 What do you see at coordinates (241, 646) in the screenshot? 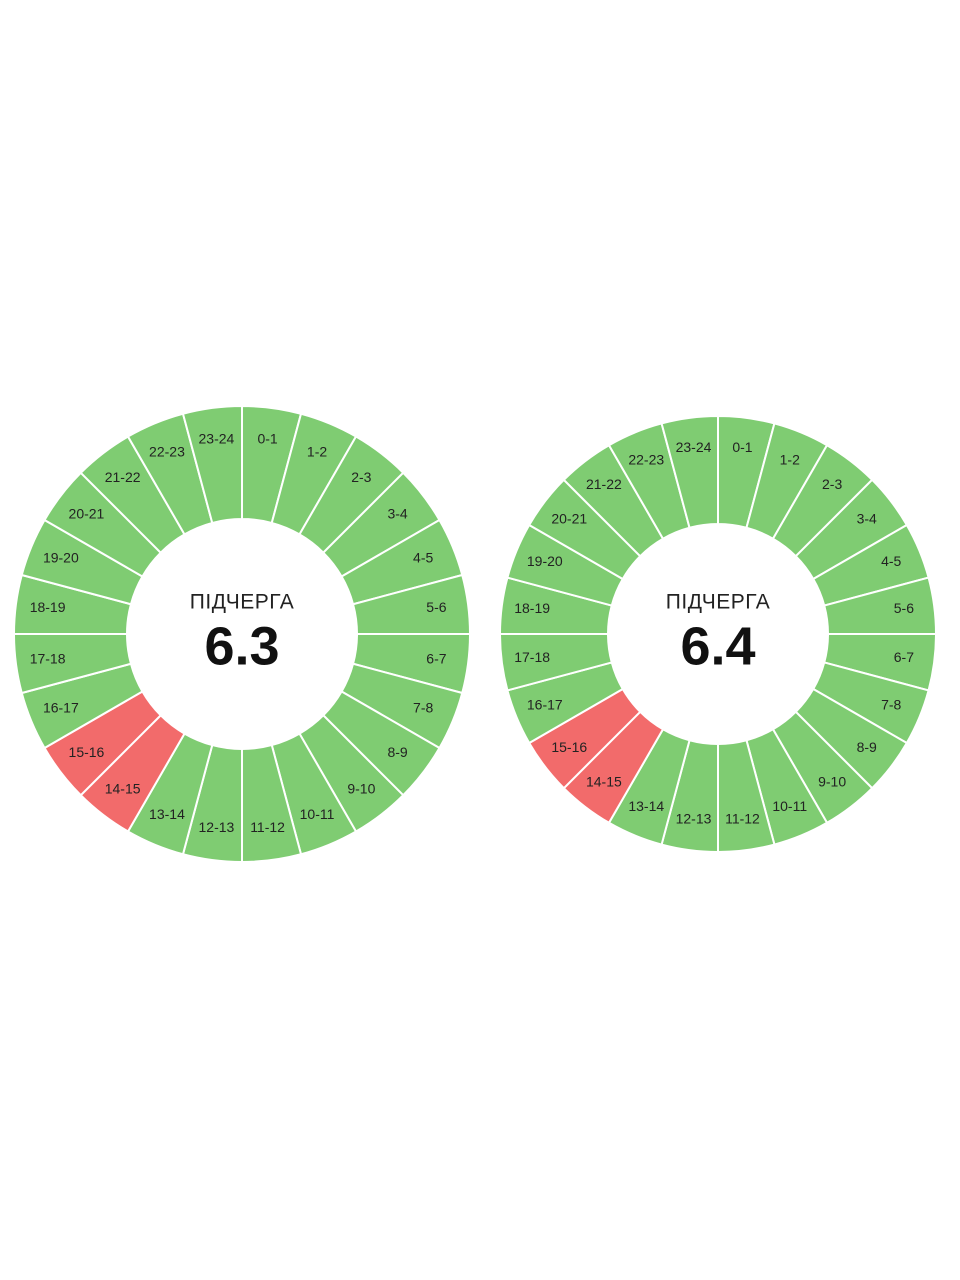
I see `queue-number: 6.3` at bounding box center [241, 646].